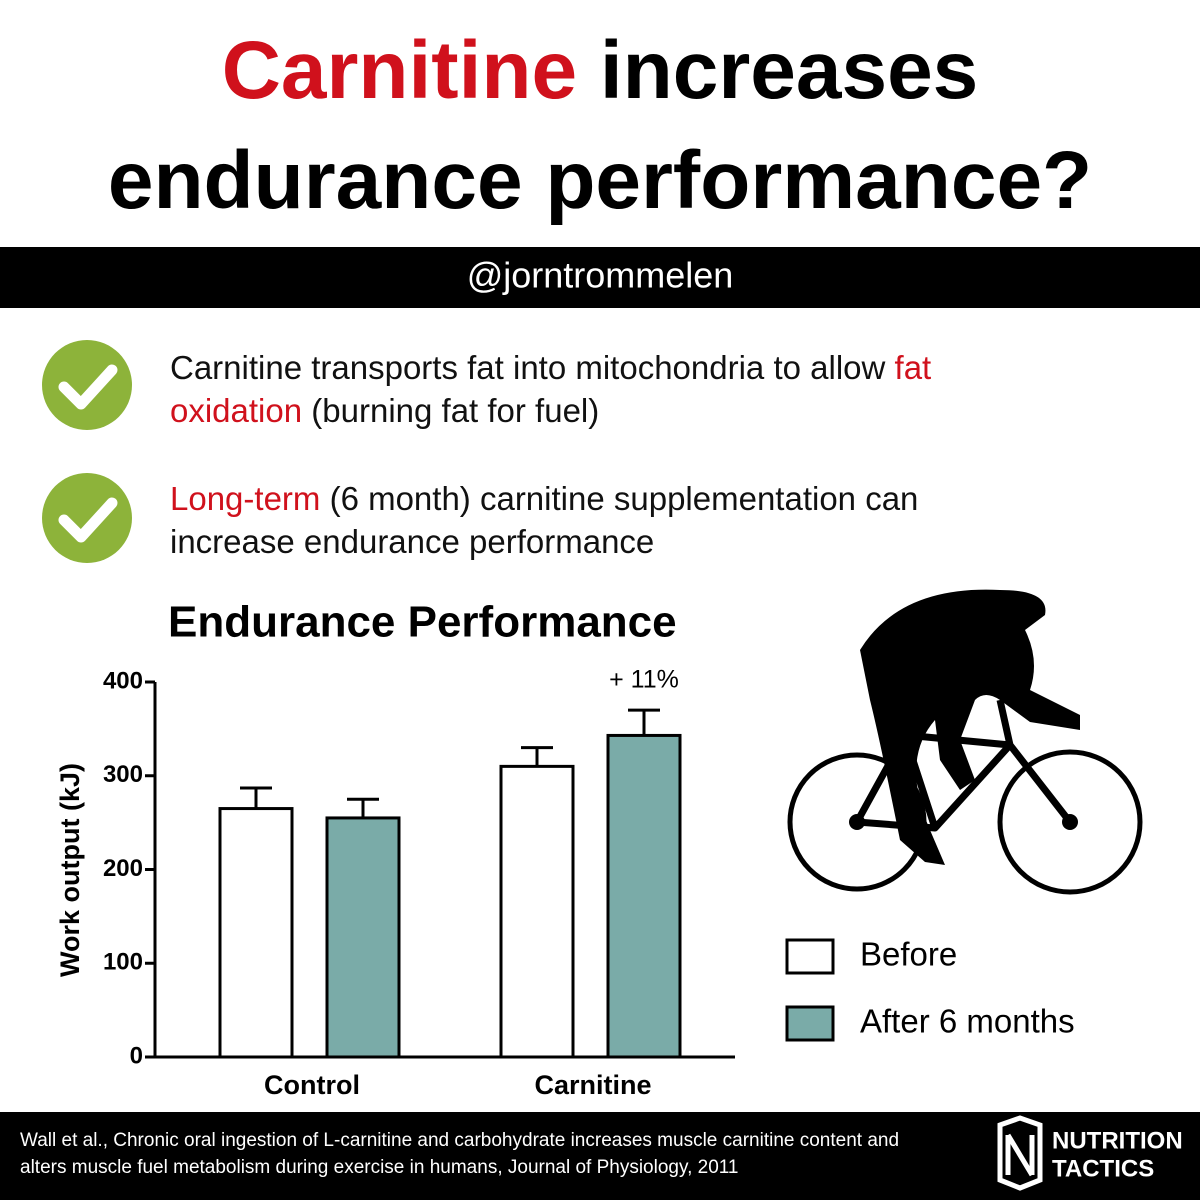 Image resolution: width=1200 pixels, height=1200 pixels. What do you see at coordinates (123, 680) in the screenshot?
I see `y-tick-label: 400` at bounding box center [123, 680].